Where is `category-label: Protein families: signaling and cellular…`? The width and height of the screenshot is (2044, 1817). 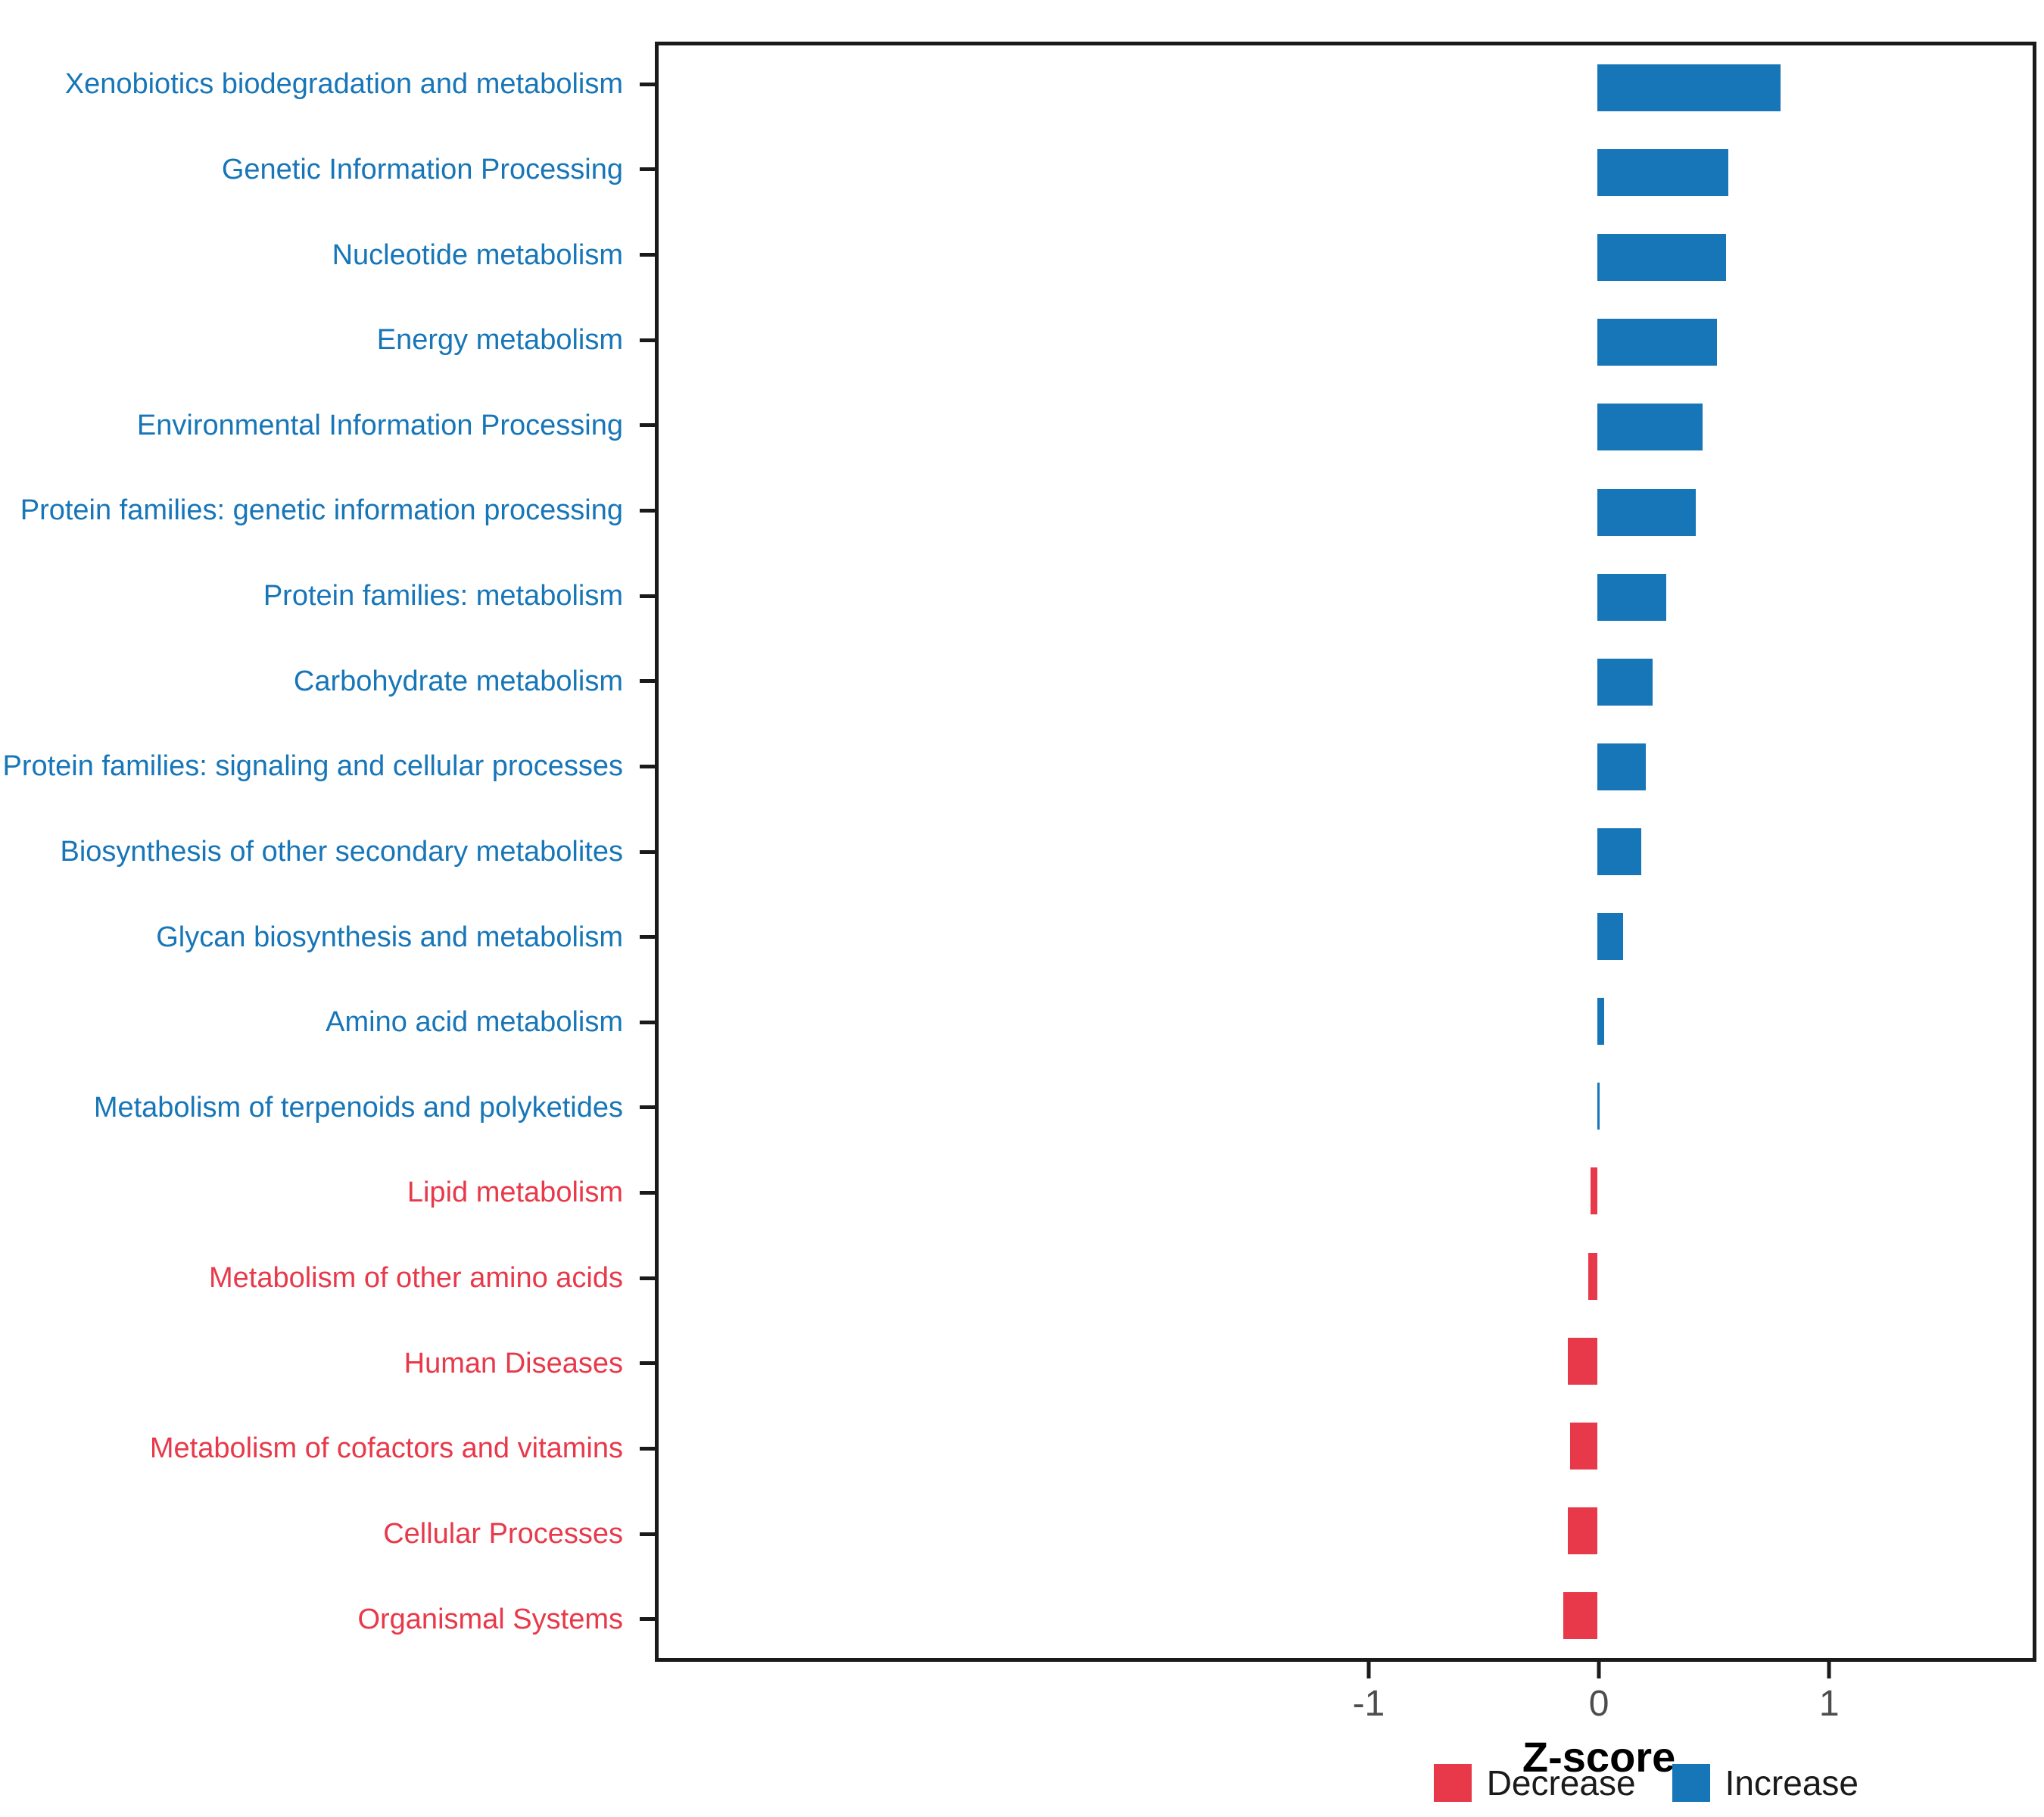
category-label: Protein families: signaling and cellular… is located at coordinates (312, 766).